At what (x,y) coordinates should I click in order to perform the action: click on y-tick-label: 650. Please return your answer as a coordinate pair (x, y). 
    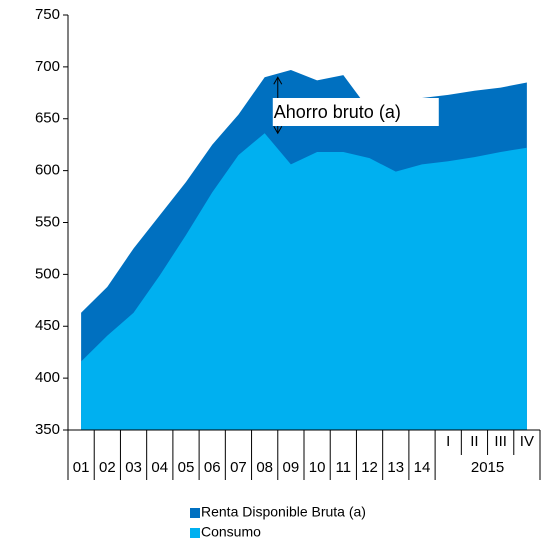
    Looking at the image, I should click on (47, 118).